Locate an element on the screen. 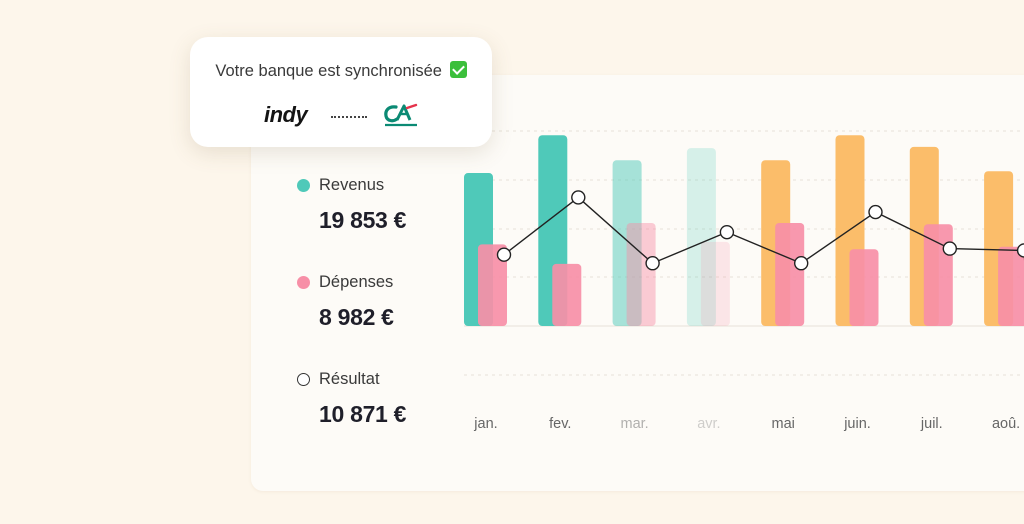  legend-value-resultat: 10 871 € is located at coordinates (363, 414).